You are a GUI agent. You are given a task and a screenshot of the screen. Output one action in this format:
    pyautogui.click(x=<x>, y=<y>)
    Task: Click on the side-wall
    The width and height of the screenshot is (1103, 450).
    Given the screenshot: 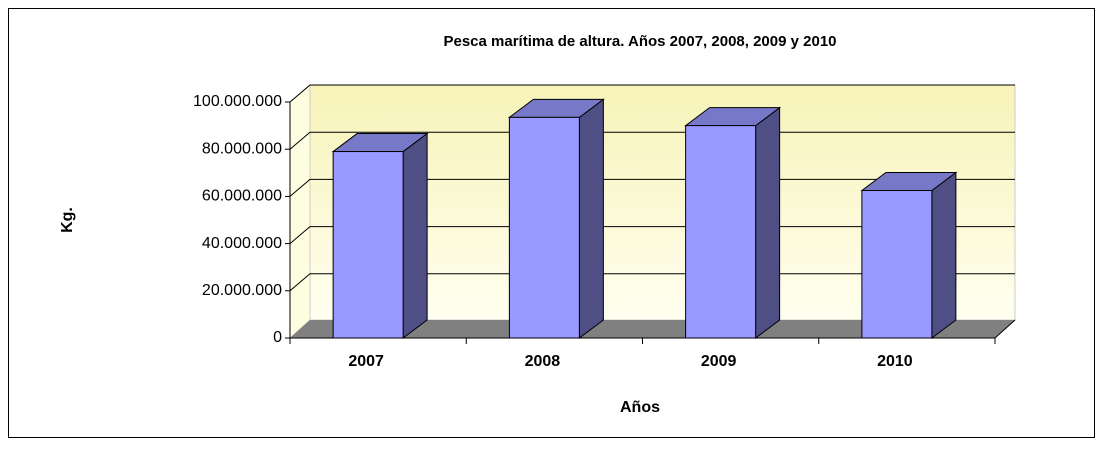 What is the action you would take?
    pyautogui.click(x=300, y=211)
    